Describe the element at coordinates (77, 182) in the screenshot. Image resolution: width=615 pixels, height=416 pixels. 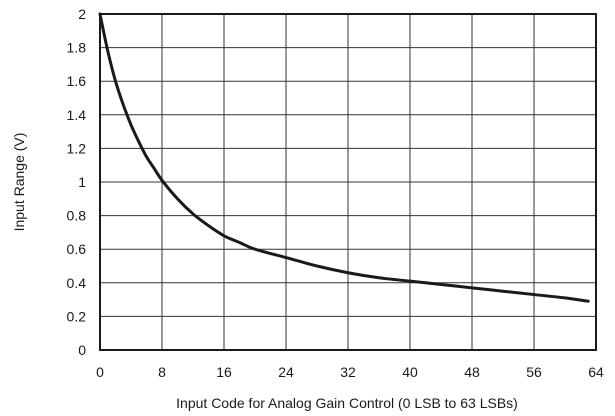
I see `y-axis-ticks: 0 0.2 0.4 0.6 0.8 1 1.2 1.4 1.6 1.8 2` at that location.